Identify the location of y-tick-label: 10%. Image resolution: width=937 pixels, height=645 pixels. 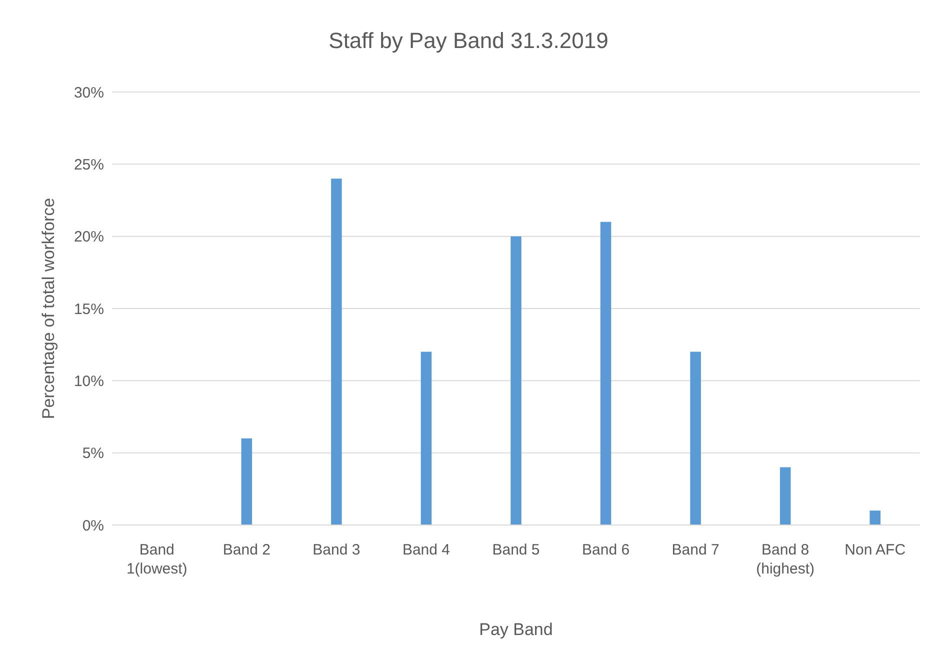
(89, 381).